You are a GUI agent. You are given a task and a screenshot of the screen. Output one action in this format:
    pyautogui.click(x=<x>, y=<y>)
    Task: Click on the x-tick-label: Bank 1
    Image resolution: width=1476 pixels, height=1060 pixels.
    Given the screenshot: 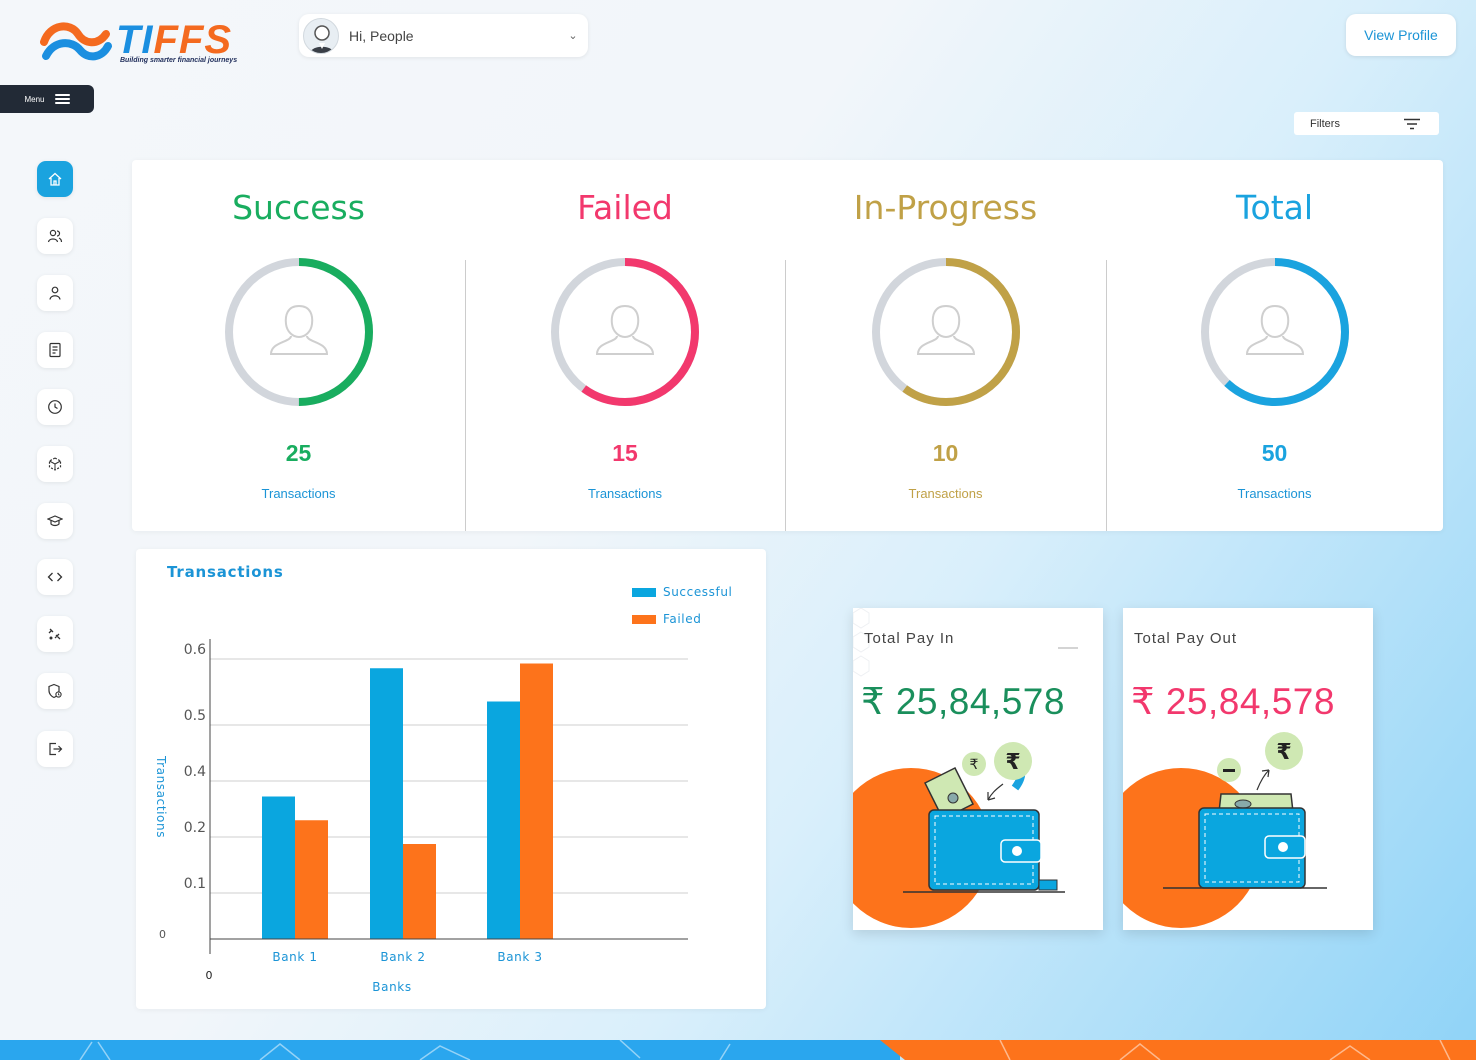 What is the action you would take?
    pyautogui.click(x=294, y=957)
    